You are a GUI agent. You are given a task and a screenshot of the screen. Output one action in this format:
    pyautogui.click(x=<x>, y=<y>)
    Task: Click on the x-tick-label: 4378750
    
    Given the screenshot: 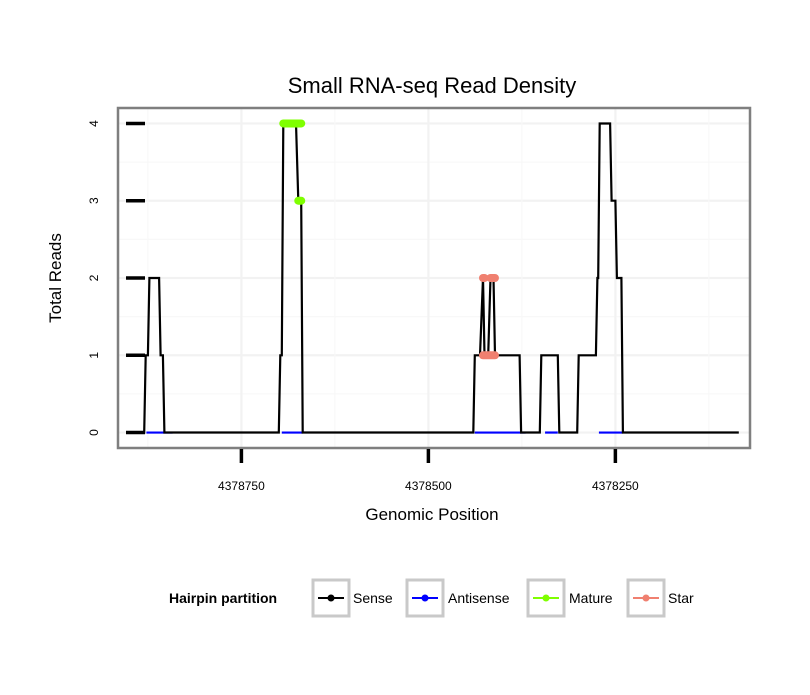 What is the action you would take?
    pyautogui.click(x=241, y=486)
    